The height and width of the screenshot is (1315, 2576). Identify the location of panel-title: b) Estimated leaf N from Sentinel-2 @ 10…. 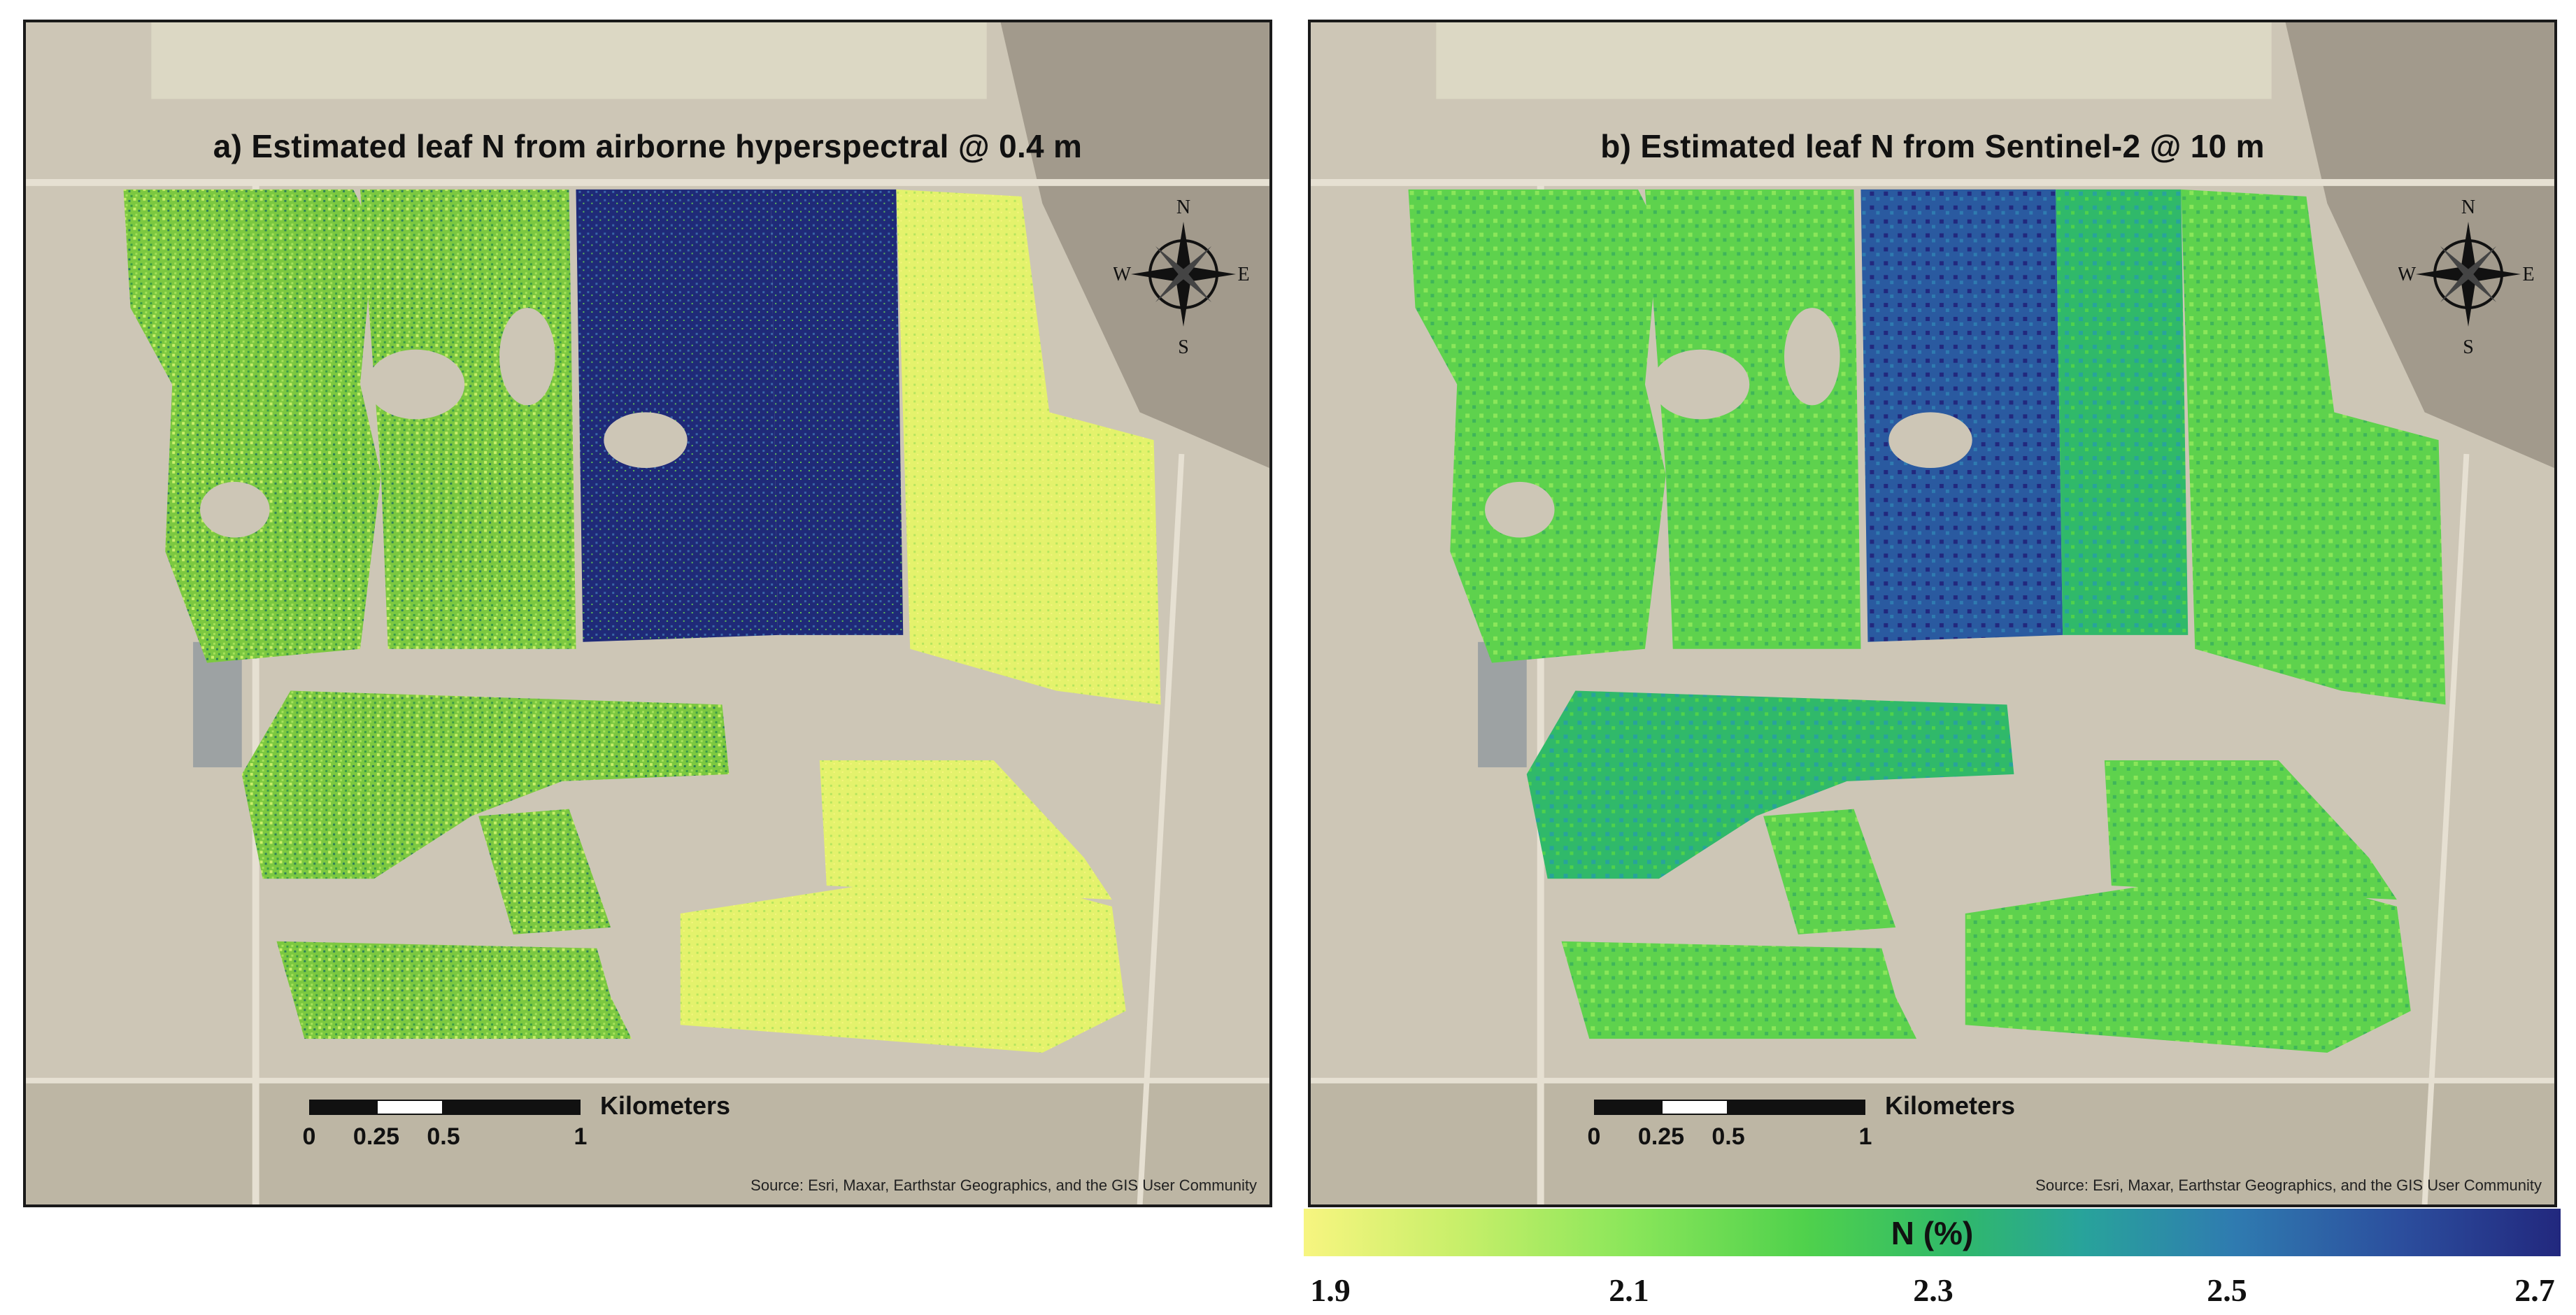
(1932, 146).